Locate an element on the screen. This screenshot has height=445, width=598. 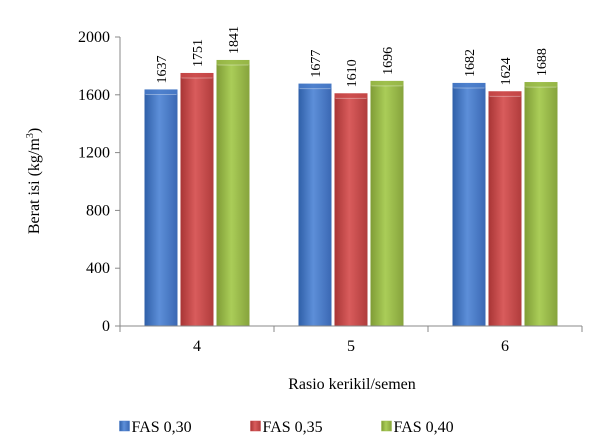
x-tick-label: 5 is located at coordinates (351, 346).